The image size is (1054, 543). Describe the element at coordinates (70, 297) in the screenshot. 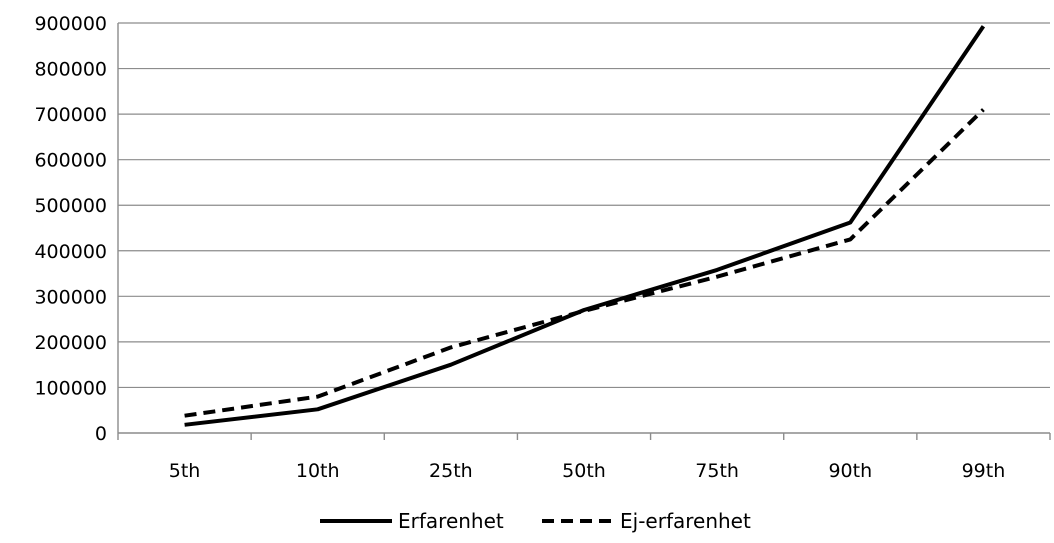

I see `y-tick-label: 300000` at that location.